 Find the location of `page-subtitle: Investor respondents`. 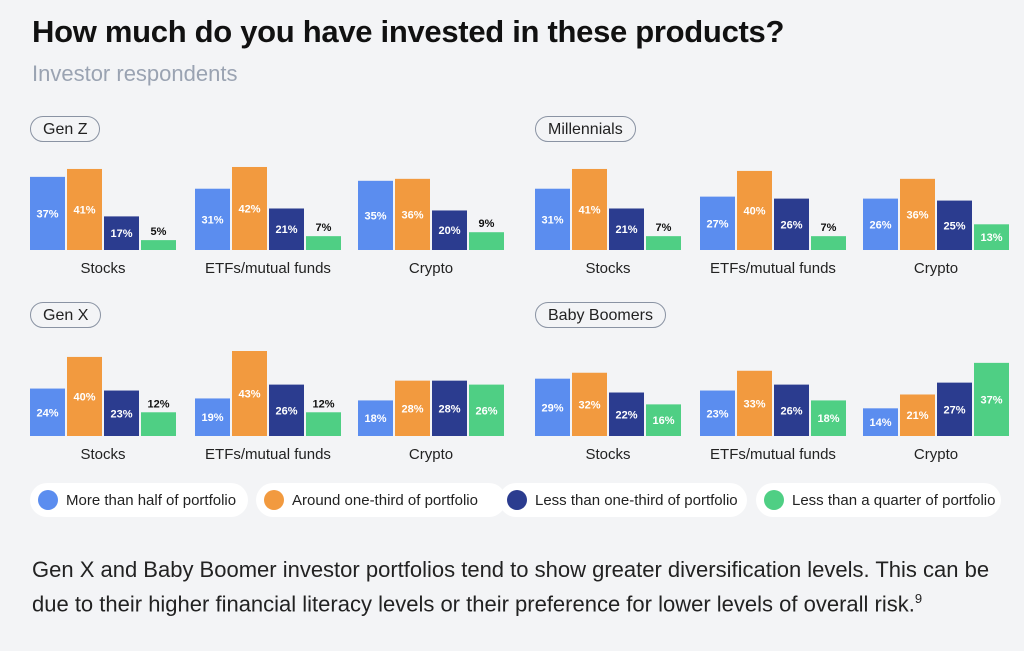

page-subtitle: Investor respondents is located at coordinates (135, 73).